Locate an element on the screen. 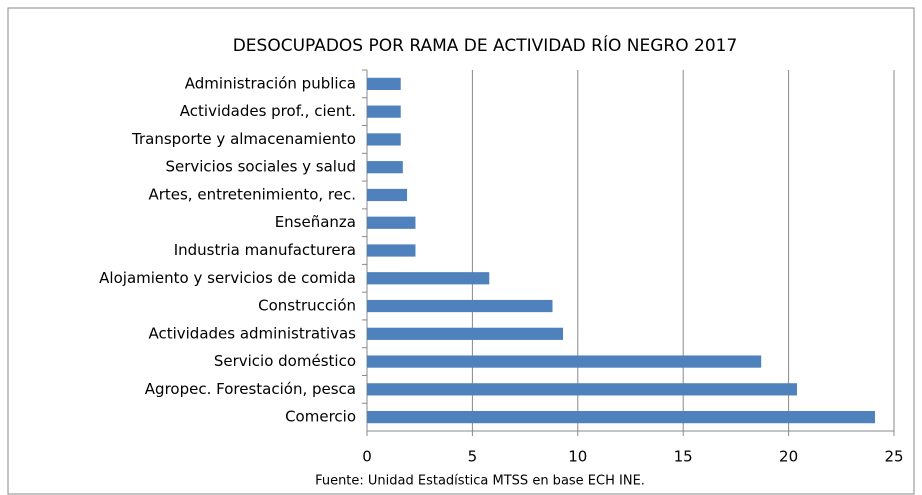  y-tick-label: Enseñanza is located at coordinates (315, 222).